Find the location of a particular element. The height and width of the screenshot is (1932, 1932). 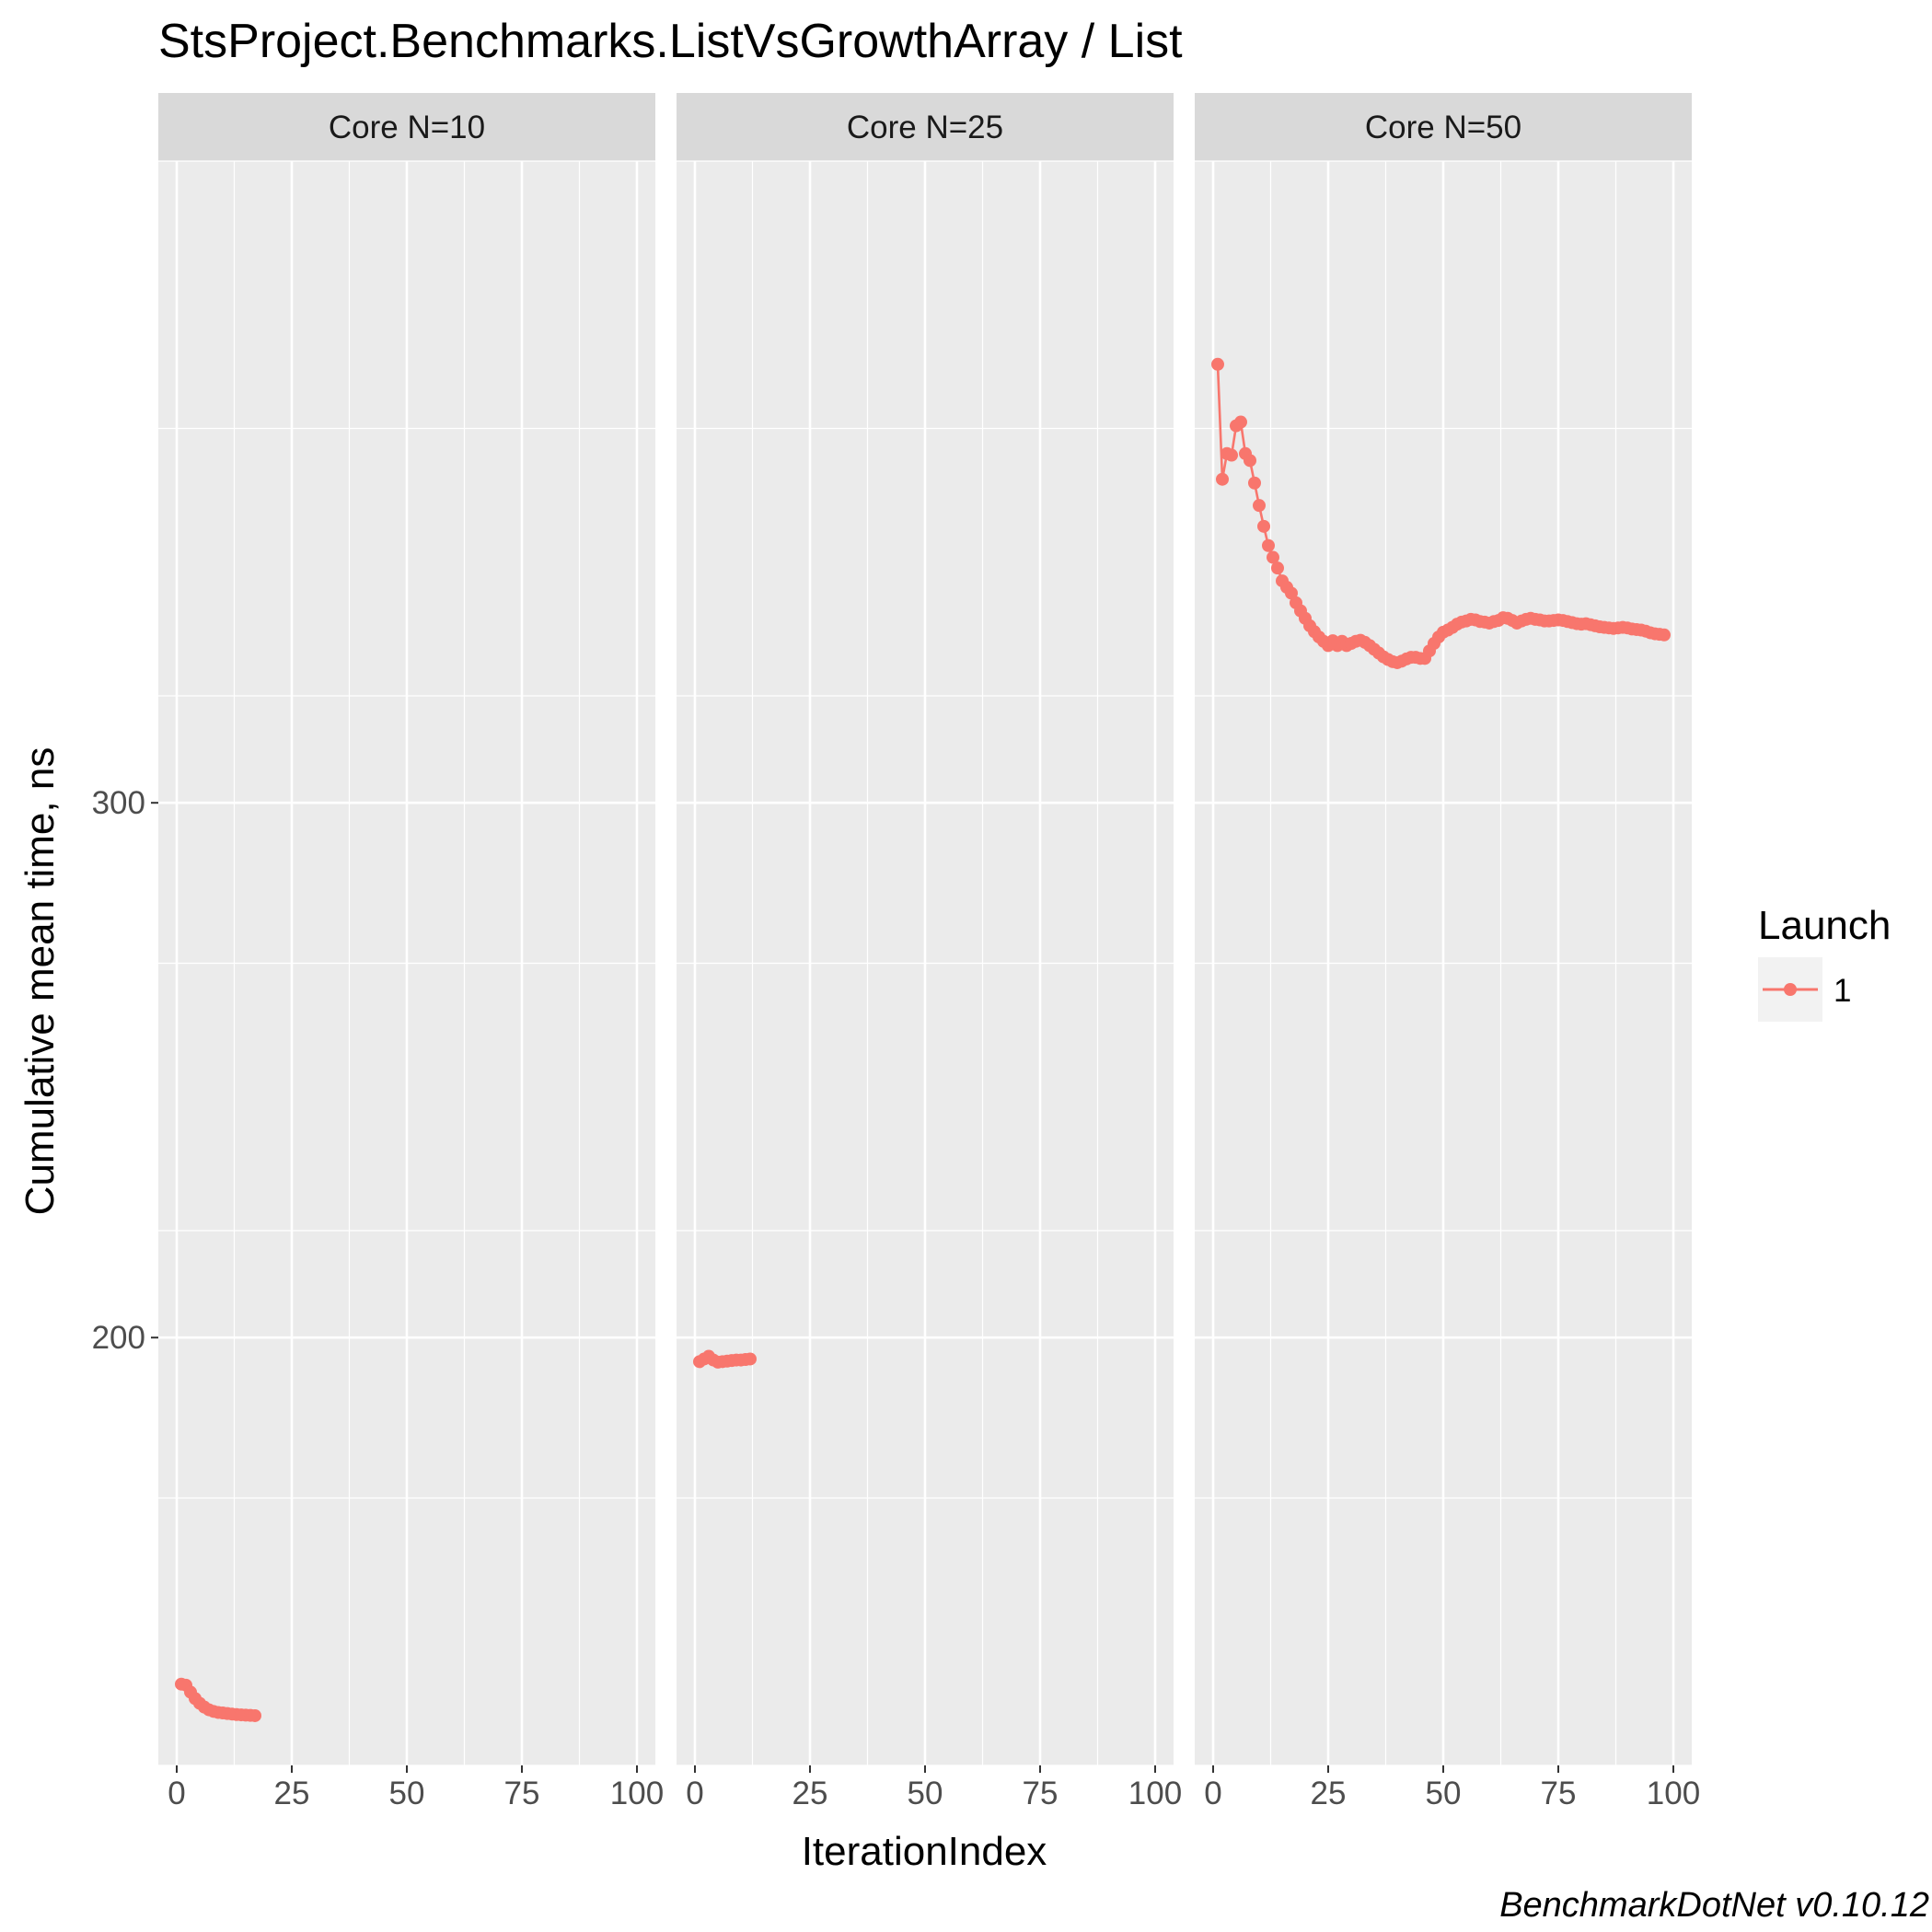

legend-key-point is located at coordinates (1791, 990).